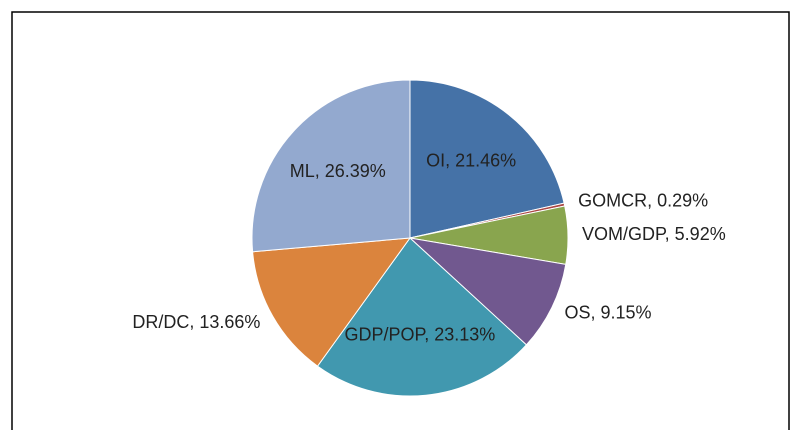 The width and height of the screenshot is (798, 435). What do you see at coordinates (386, 334) in the screenshot?
I see `label-category: GDP/POP` at bounding box center [386, 334].